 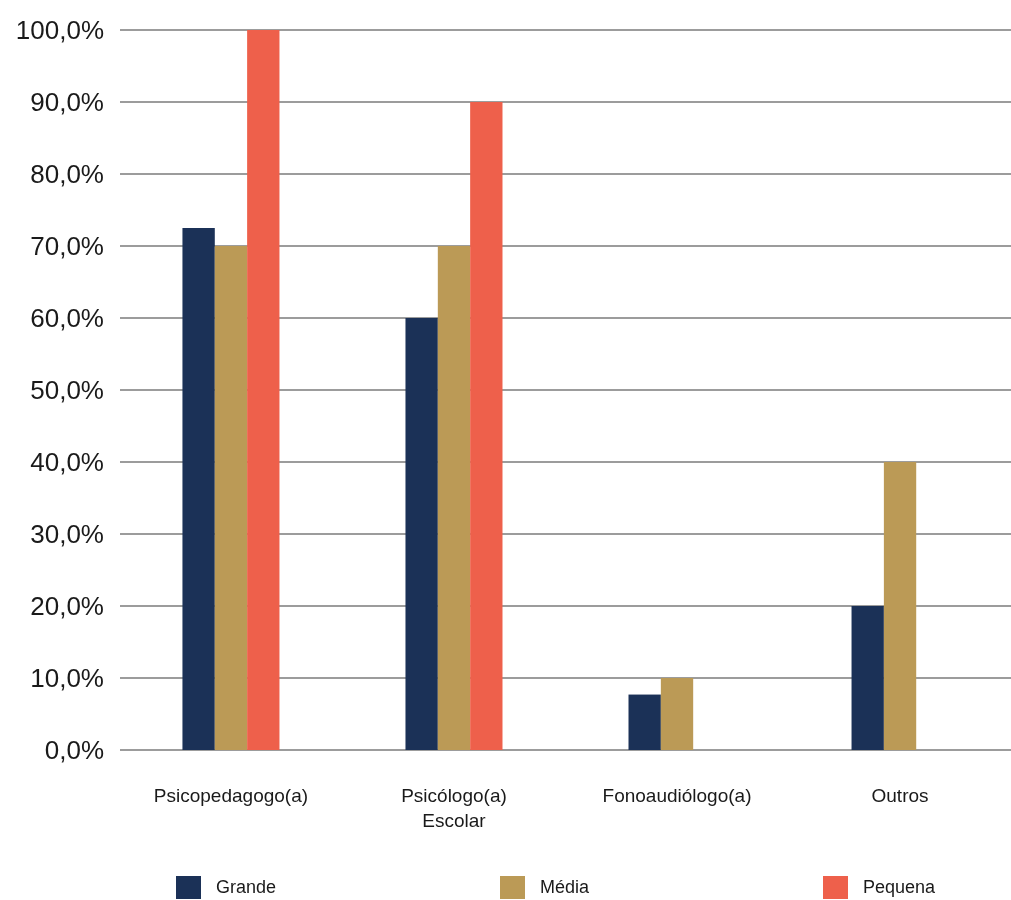 I want to click on legend-label: Média, so click(x=565, y=887).